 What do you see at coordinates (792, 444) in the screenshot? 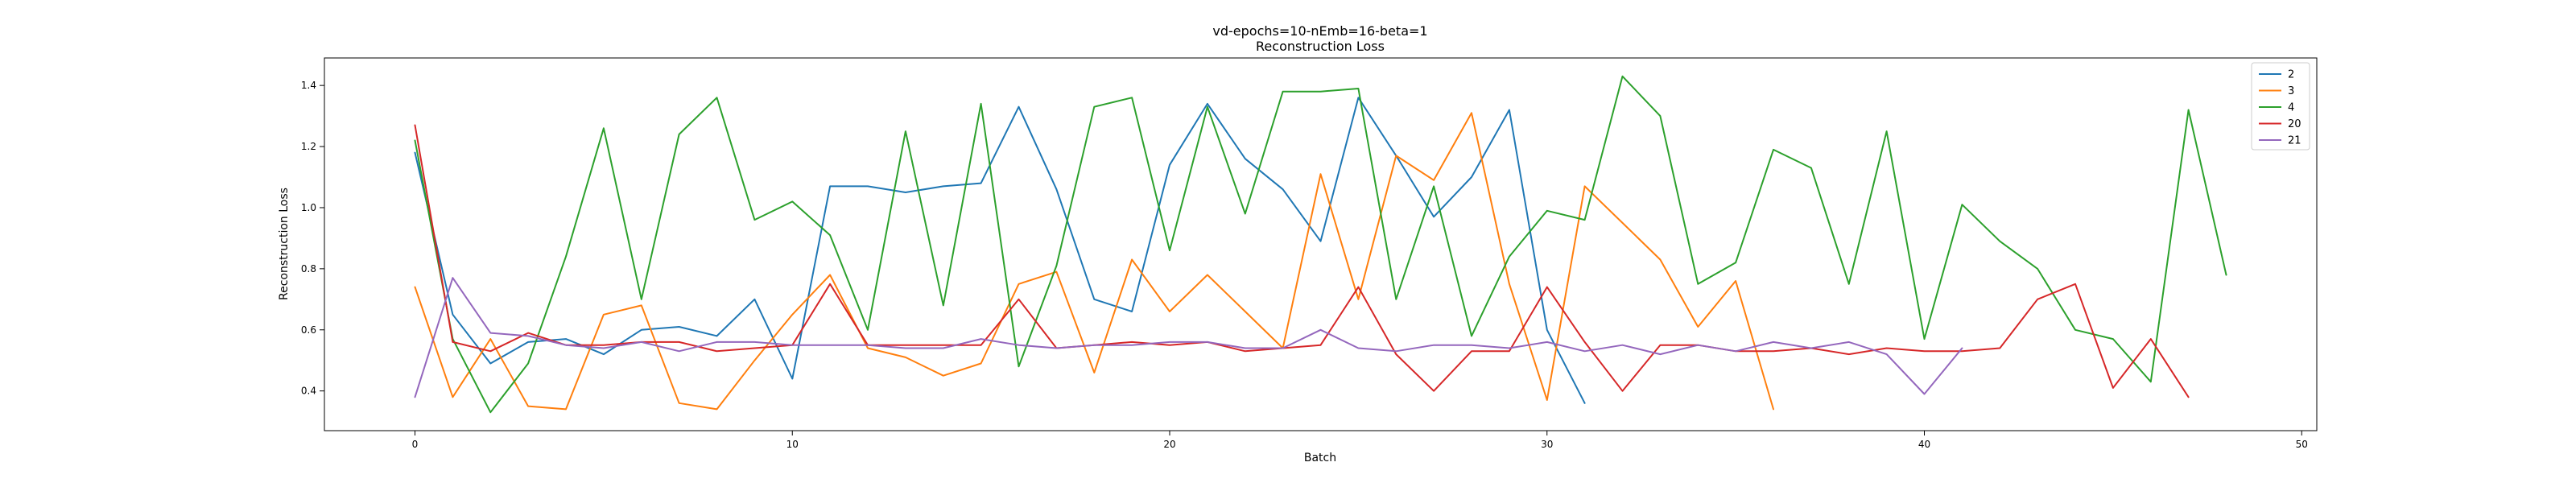
I see `x-tick-label: 10` at bounding box center [792, 444].